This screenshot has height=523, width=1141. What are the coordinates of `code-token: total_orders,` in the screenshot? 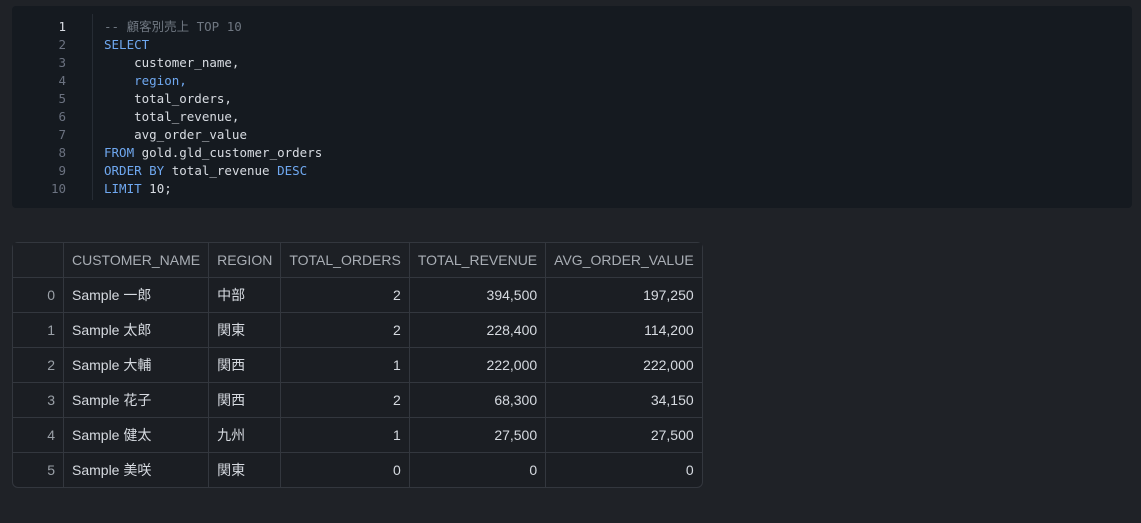 It's located at (168, 98).